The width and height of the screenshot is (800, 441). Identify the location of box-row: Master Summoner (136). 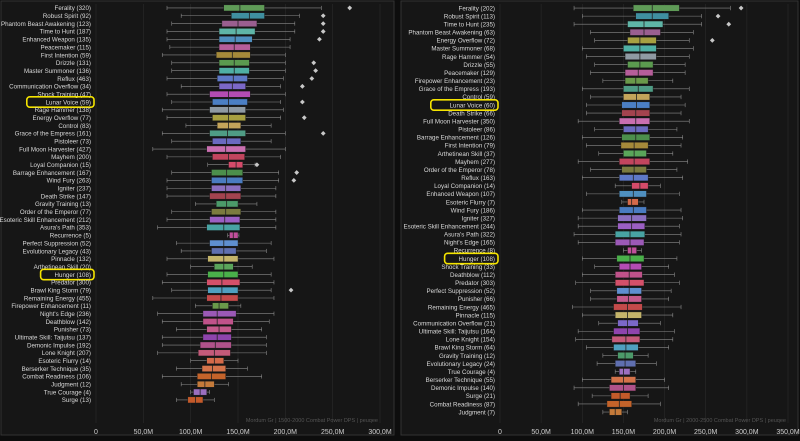
(171, 71).